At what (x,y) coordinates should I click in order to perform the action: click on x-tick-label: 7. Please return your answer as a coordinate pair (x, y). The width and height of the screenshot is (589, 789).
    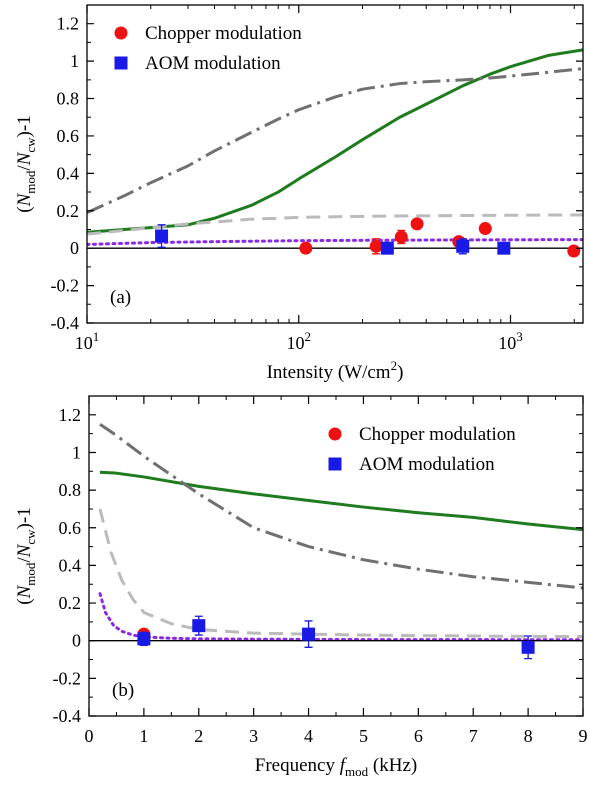
    Looking at the image, I should click on (473, 736).